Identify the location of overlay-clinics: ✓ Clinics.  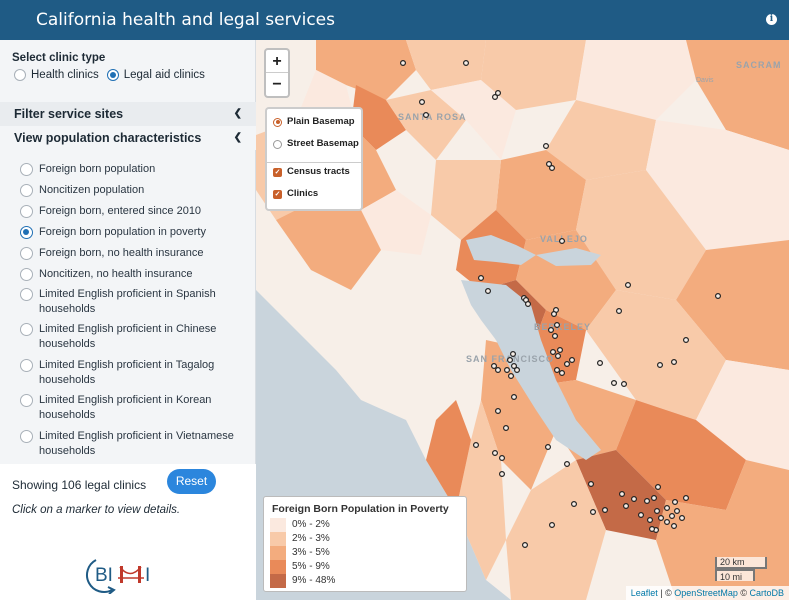
(295, 194).